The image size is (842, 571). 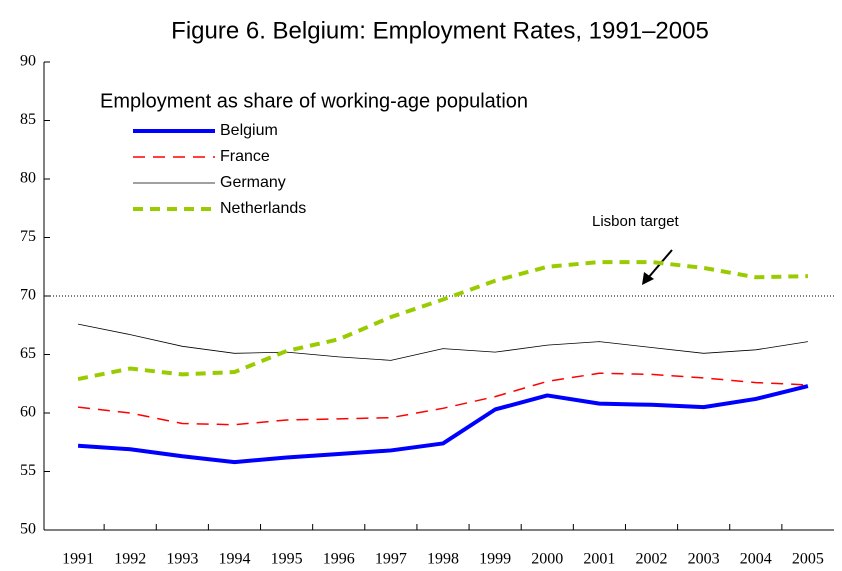 What do you see at coordinates (28, 353) in the screenshot?
I see `y-tick-label: 65` at bounding box center [28, 353].